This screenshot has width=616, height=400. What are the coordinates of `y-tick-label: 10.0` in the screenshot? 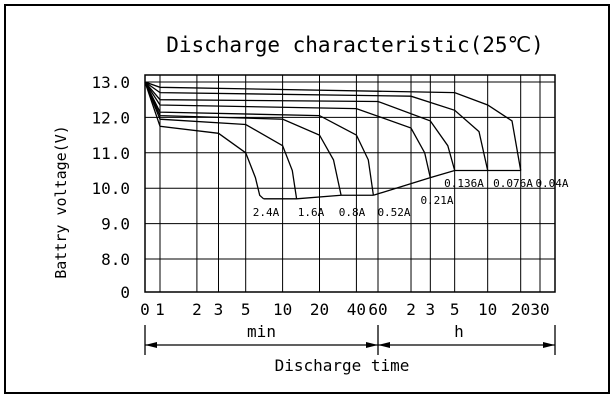 It's located at (110, 188).